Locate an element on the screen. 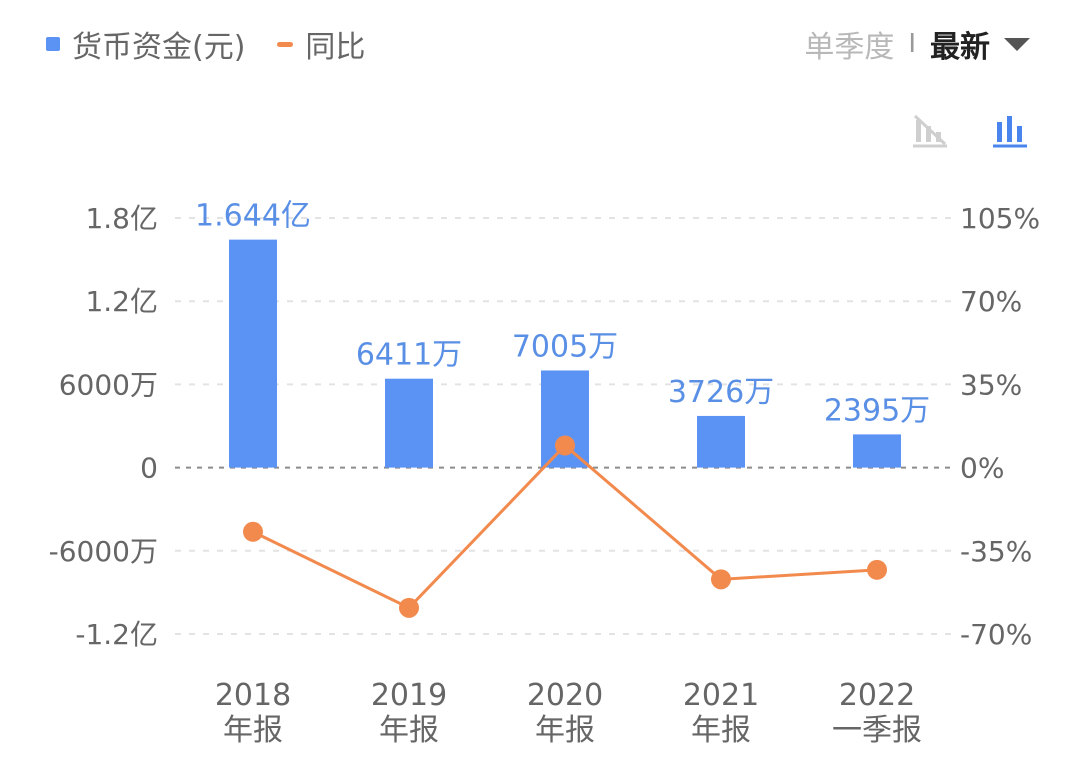  legend: 货币资金(元) 同比 is located at coordinates (221, 44).